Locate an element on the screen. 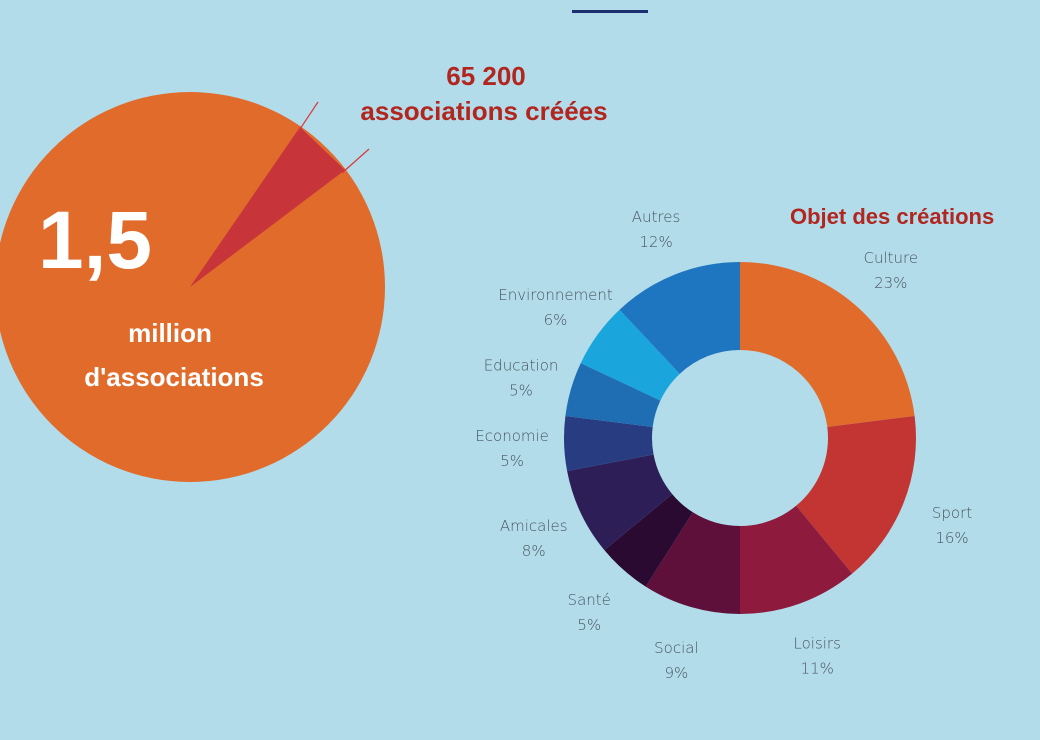 The height and width of the screenshot is (740, 1040). donut-label-economie: Economie is located at coordinates (512, 436).